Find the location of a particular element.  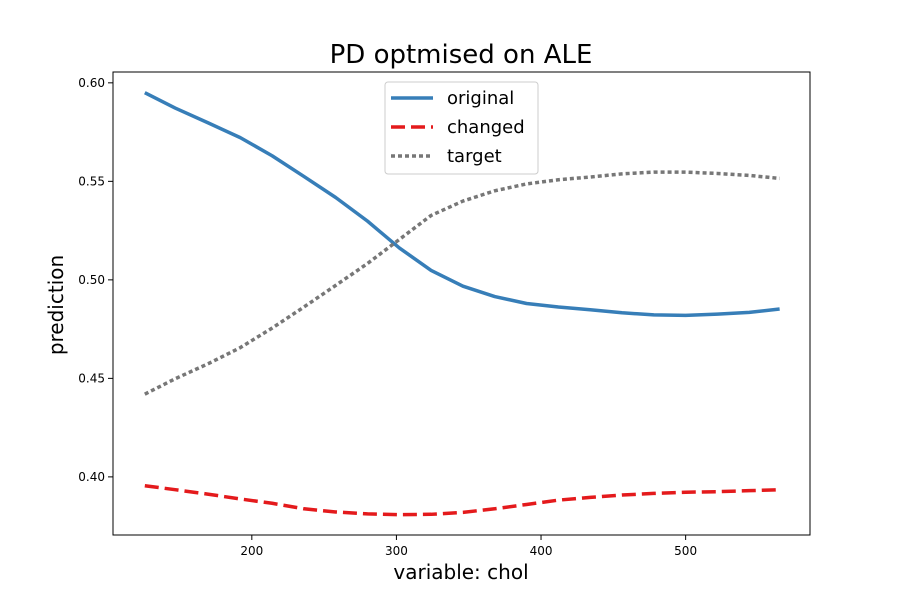

x-tick-label: 400 is located at coordinates (541, 551).